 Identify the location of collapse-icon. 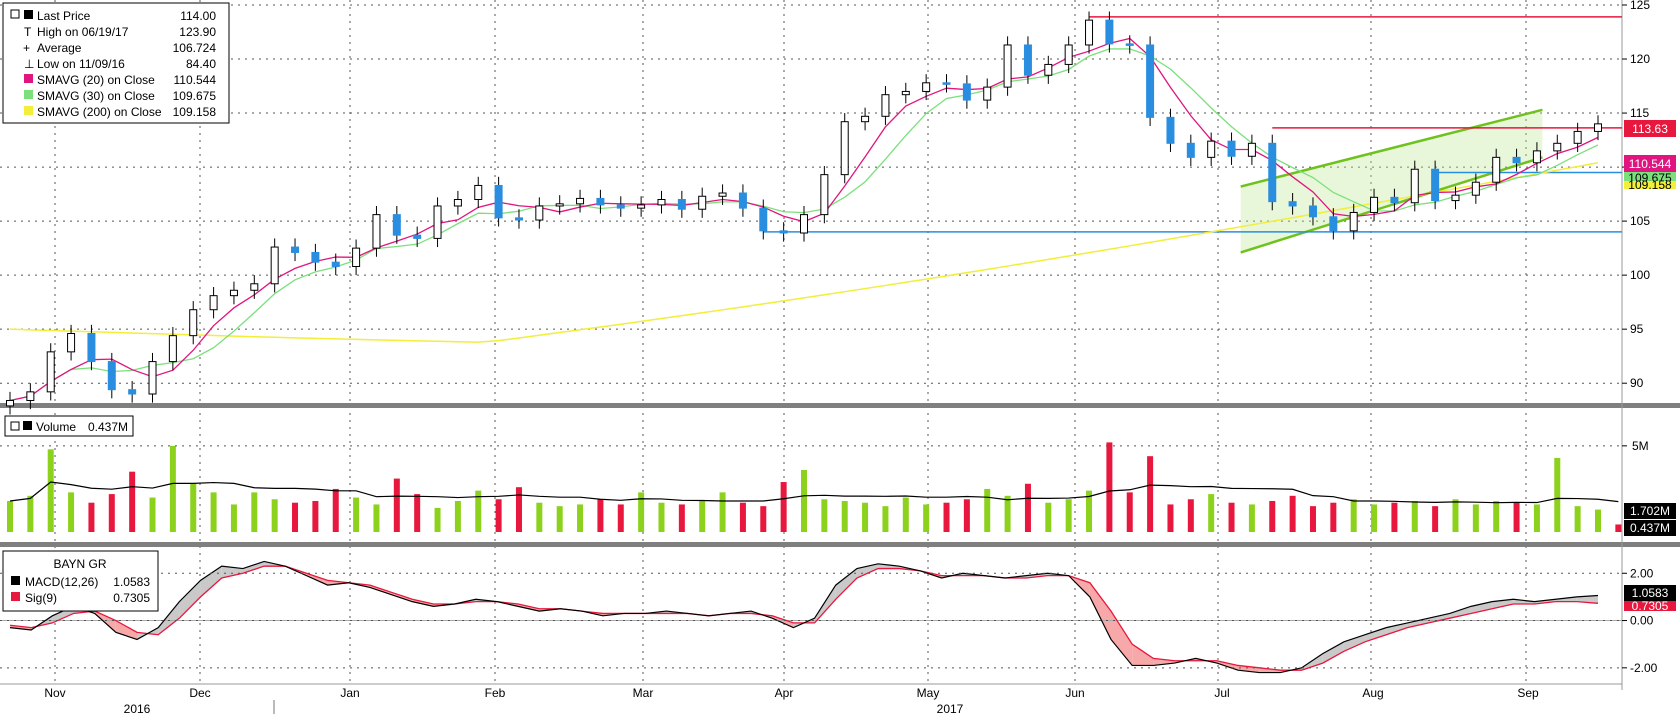
(15, 14).